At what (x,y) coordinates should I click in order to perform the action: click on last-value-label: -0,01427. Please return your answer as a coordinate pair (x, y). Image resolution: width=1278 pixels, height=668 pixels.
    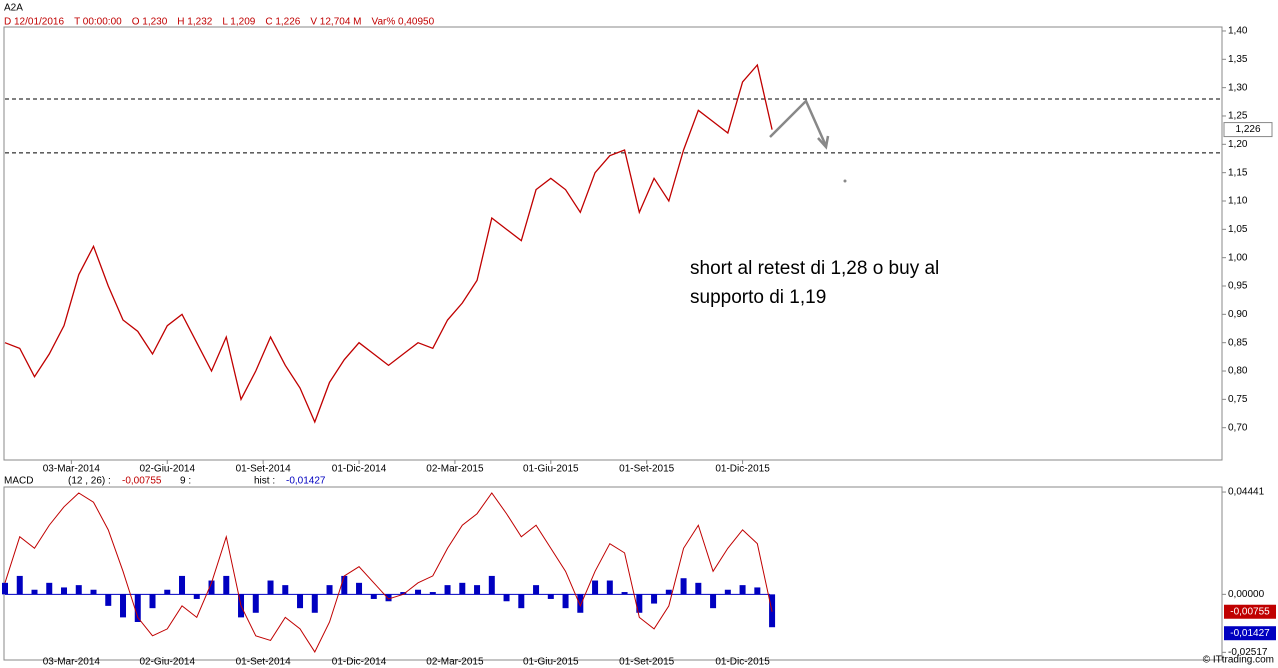
    Looking at the image, I should click on (1250, 633).